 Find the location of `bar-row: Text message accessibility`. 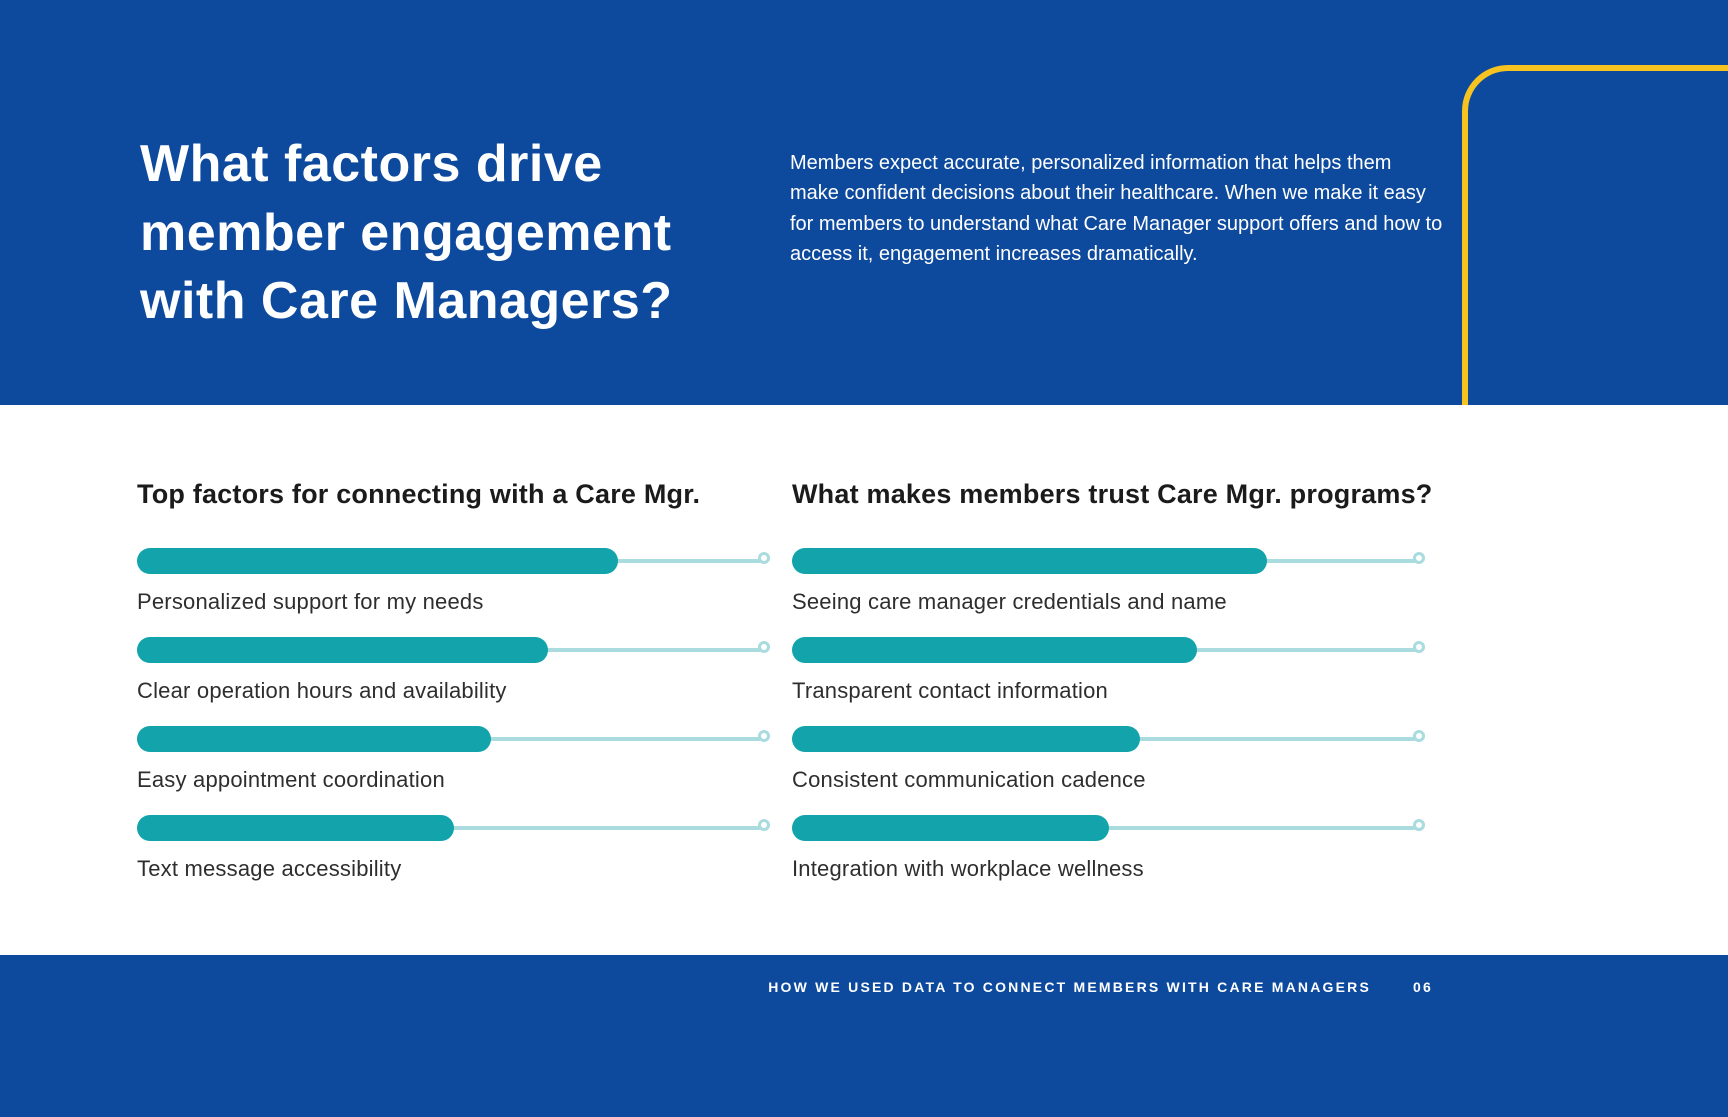

bar-row: Text message accessibility is located at coordinates (453, 848).